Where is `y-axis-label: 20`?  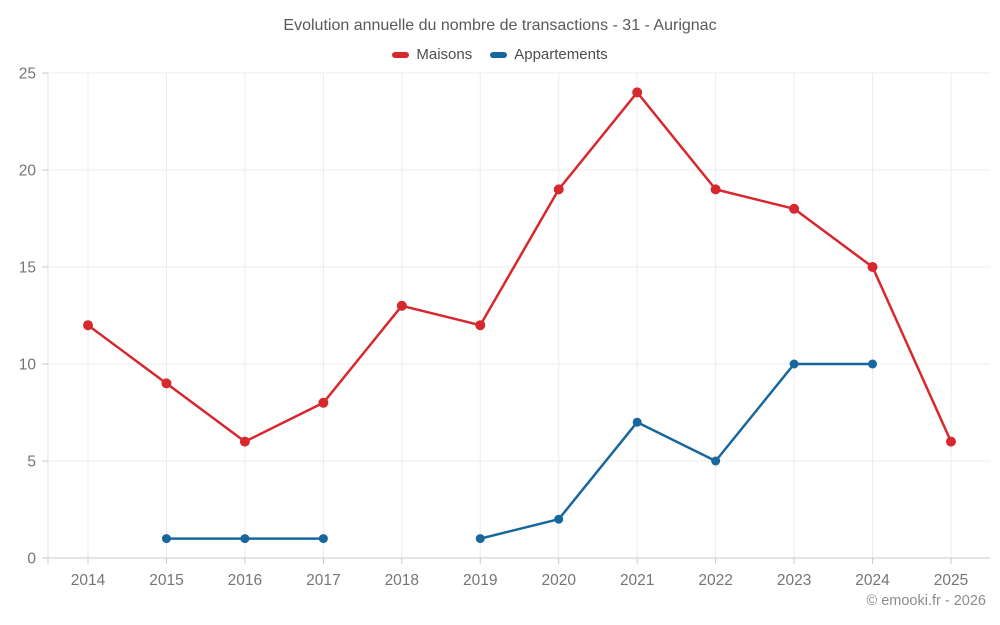 y-axis-label: 20 is located at coordinates (28, 171).